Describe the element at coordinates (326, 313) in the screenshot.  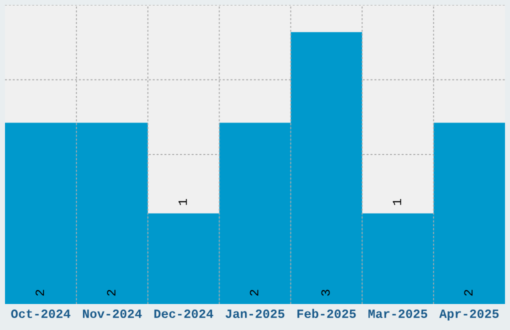
I see `x-tick-label: Feb-2025` at that location.